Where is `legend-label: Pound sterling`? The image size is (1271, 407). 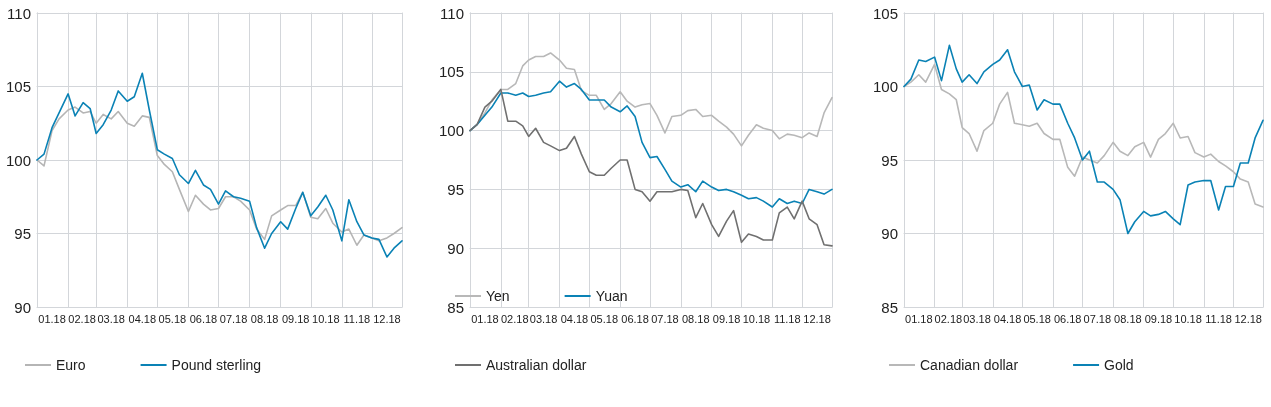
legend-label: Pound sterling is located at coordinates (216, 365).